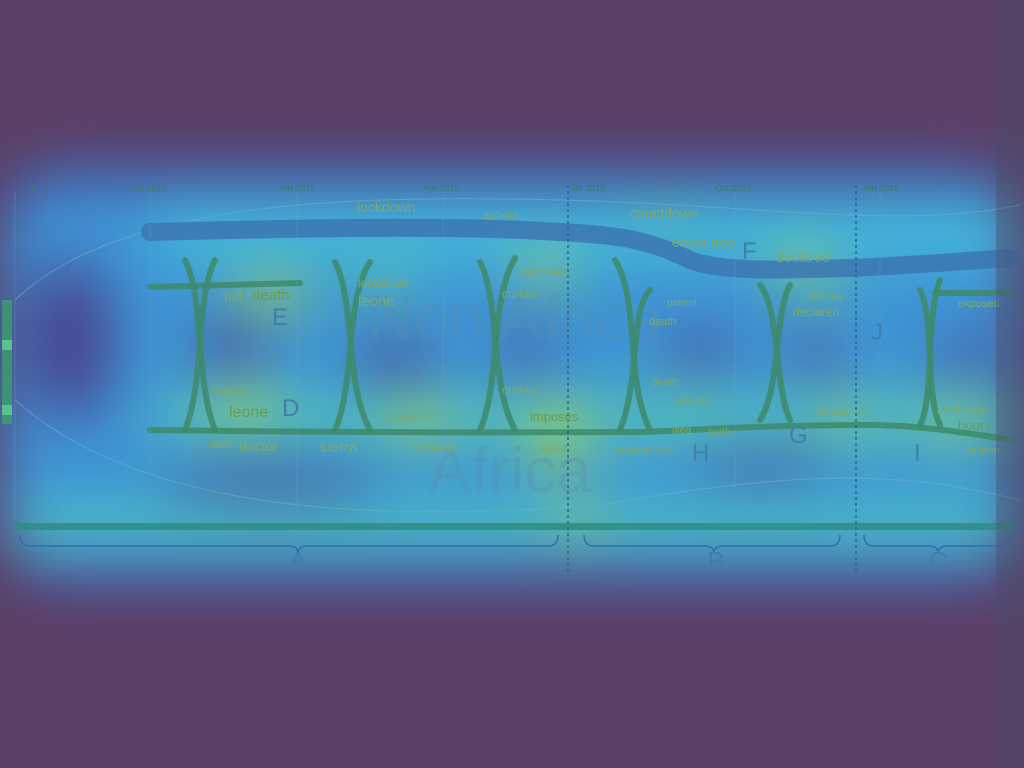 Image resolution: width=1024 pixels, height=768 pixels. Describe the element at coordinates (974, 425) in the screenshot. I see `keyword: hours` at that location.